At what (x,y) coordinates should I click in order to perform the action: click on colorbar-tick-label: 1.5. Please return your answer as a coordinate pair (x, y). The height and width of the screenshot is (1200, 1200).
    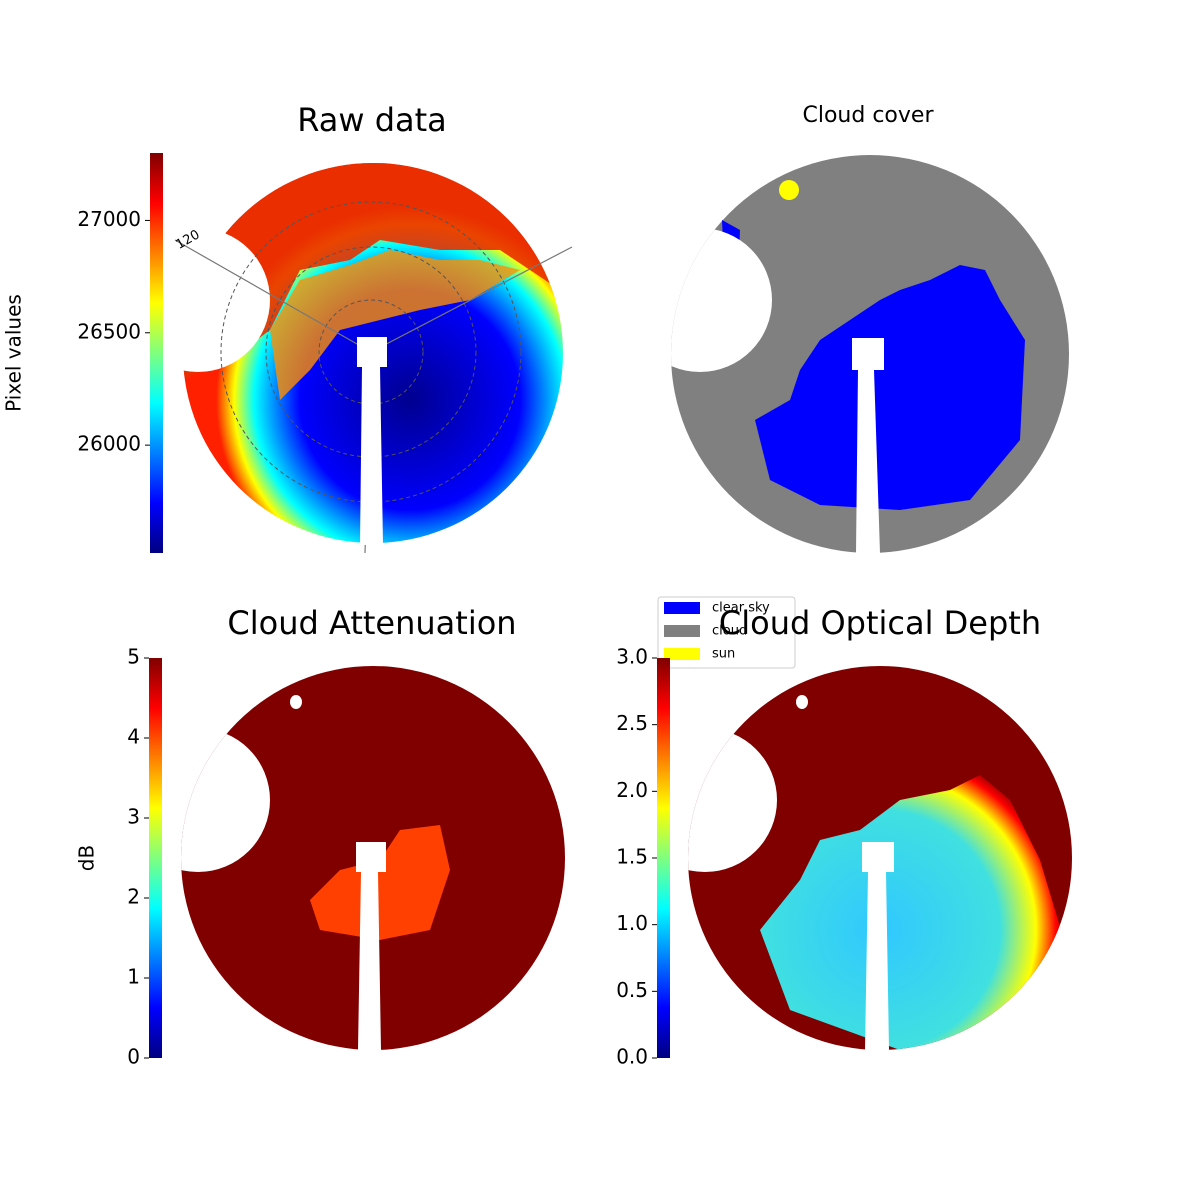
    Looking at the image, I should click on (632, 857).